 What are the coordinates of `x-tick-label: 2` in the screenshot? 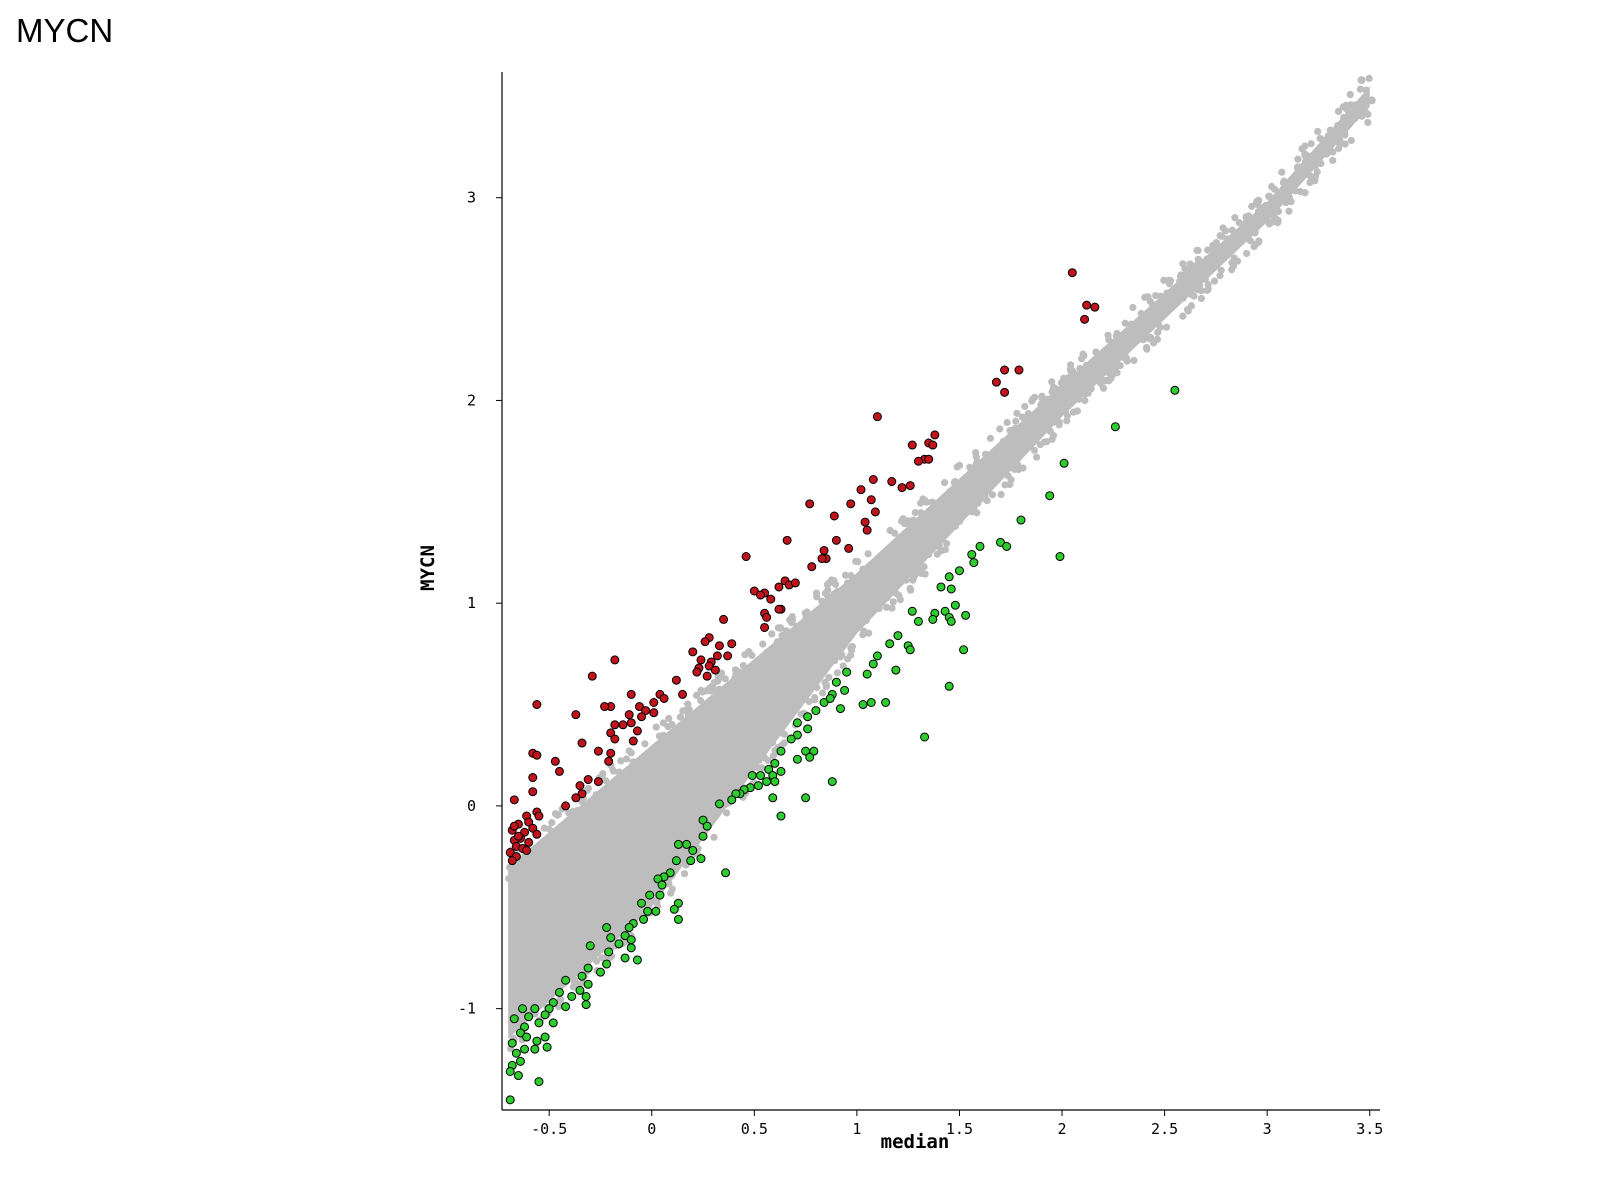 It's located at (1062, 1129).